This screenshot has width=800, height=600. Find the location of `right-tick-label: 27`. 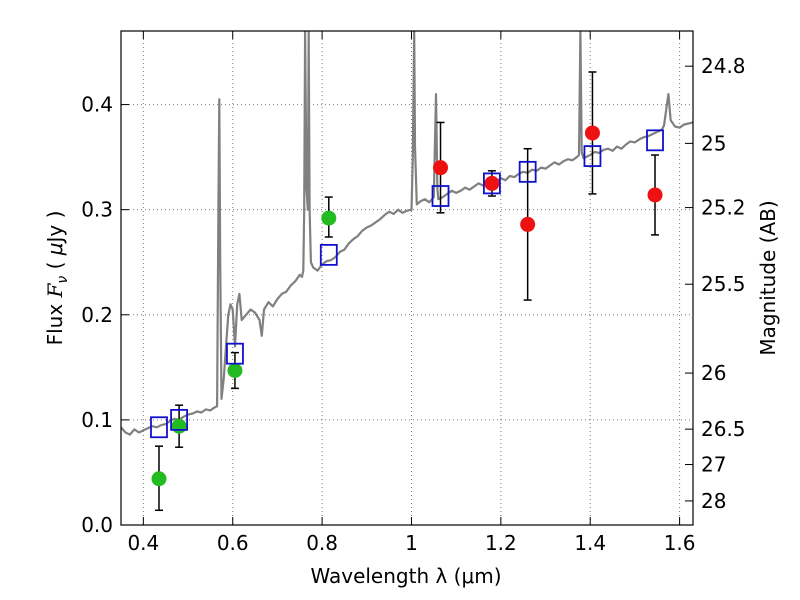

right-tick-label: 27 is located at coordinates (713, 465).